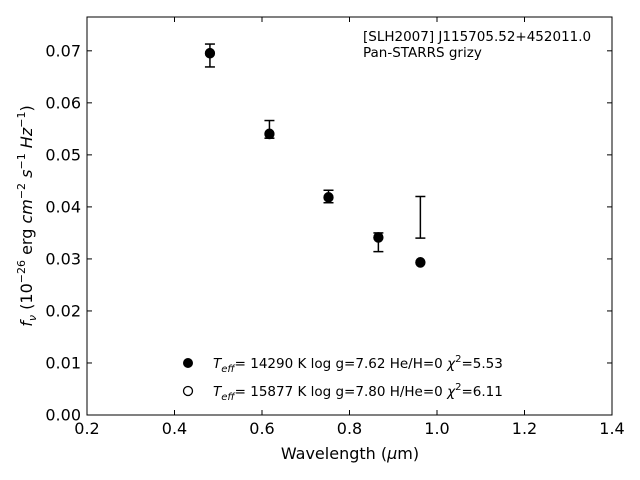  Describe the element at coordinates (63, 154) in the screenshot. I see `y-tick-label: 0.05` at that location.